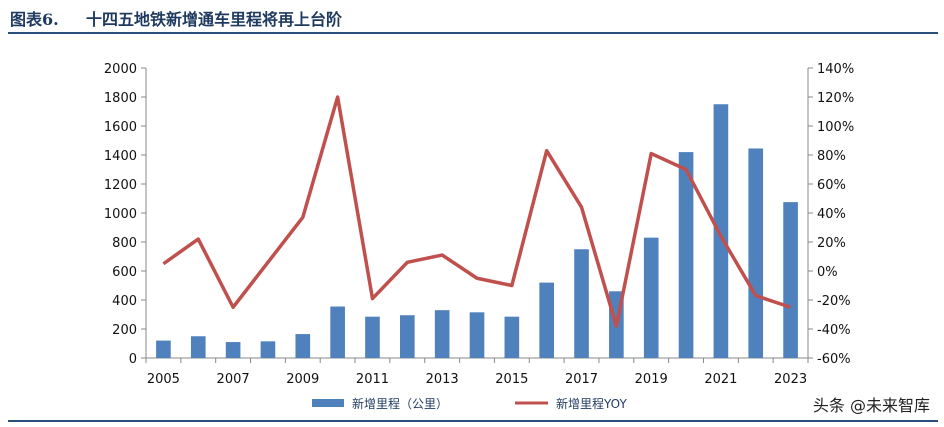  Describe the element at coordinates (302, 379) in the screenshot. I see `x-tick-label: 2009` at that location.